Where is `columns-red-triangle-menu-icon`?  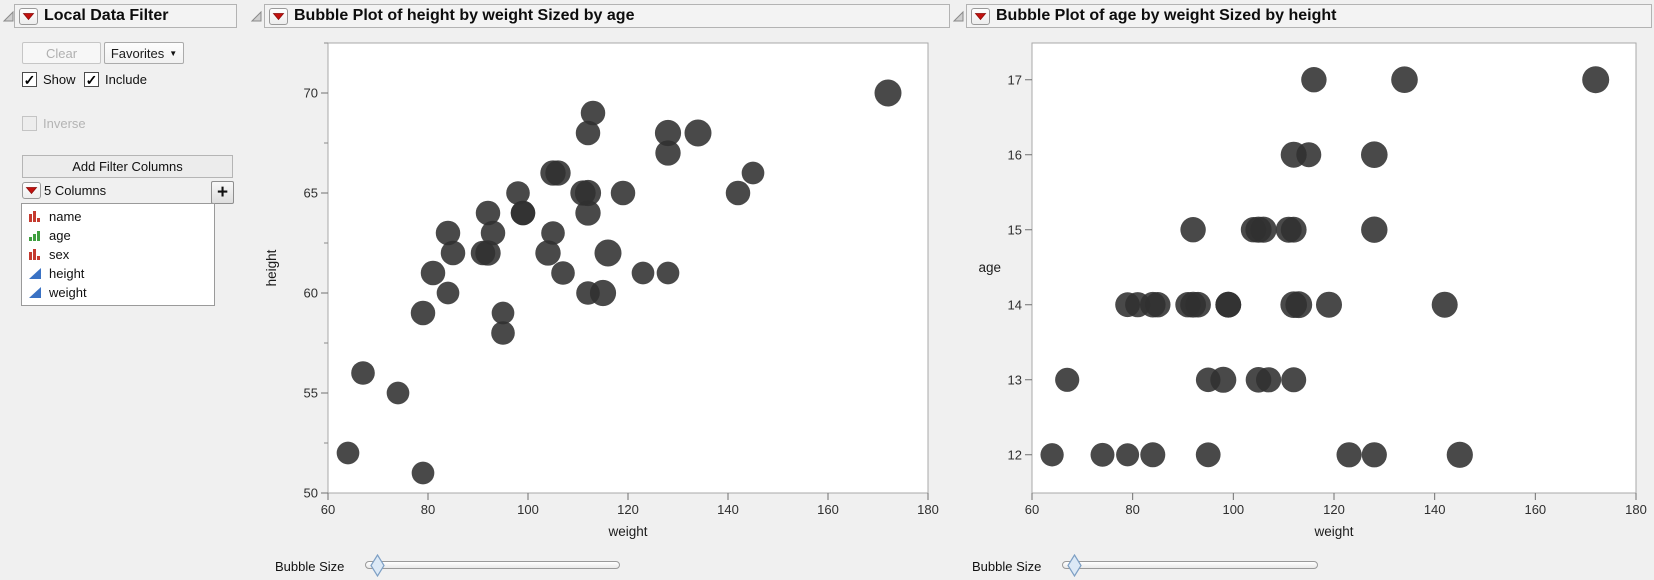
columns-red-triangle-menu-icon is located at coordinates (31, 190).